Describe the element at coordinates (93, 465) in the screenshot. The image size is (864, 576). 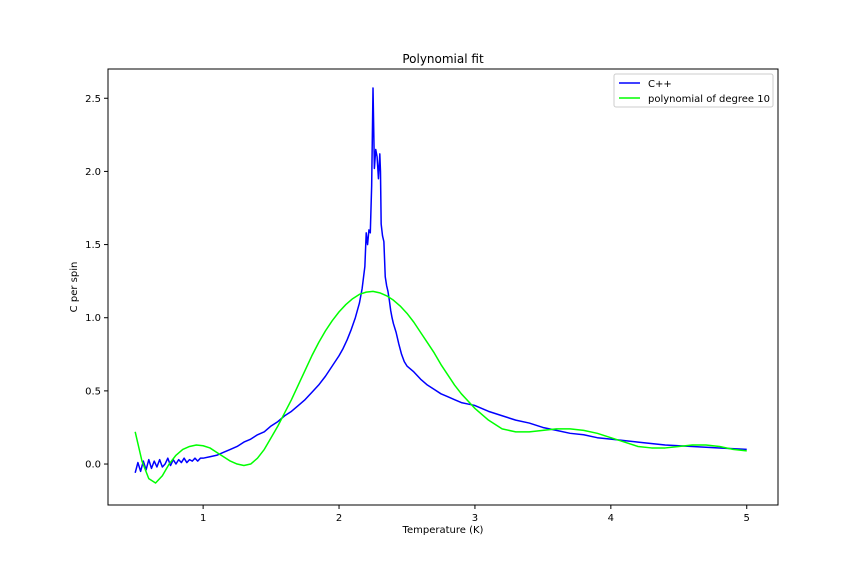
I see `y-tick-label: 0.0` at that location.